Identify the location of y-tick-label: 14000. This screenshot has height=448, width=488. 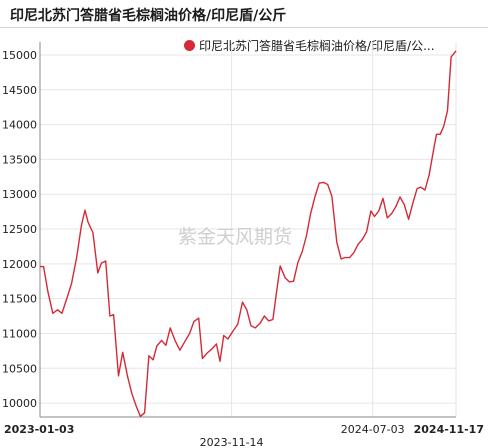
(19, 125).